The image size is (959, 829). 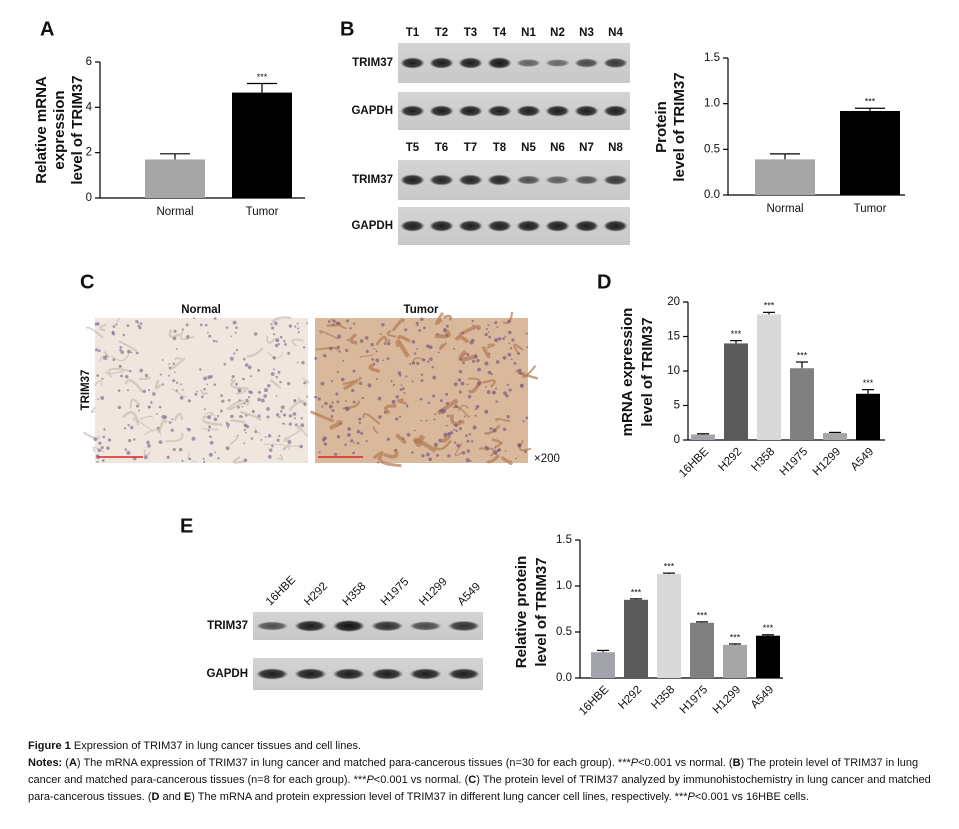 What do you see at coordinates (186, 526) in the screenshot?
I see `panel-letter: E` at bounding box center [186, 526].